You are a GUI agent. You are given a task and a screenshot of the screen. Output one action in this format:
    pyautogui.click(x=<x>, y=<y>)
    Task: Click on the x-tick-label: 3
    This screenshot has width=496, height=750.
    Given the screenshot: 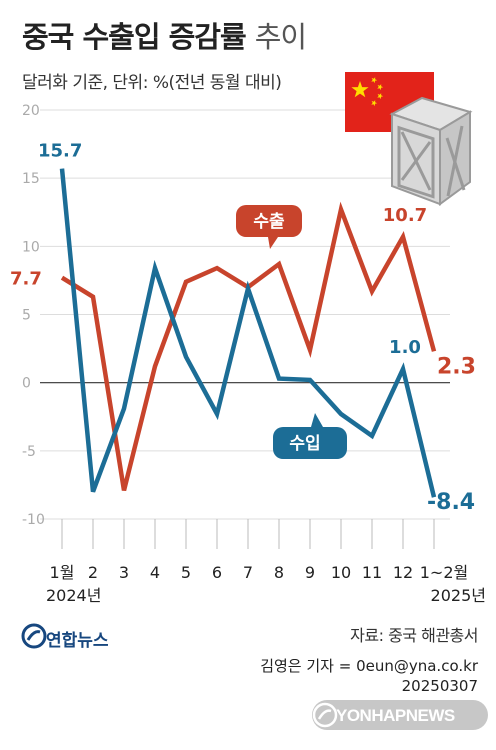 What is the action you would take?
    pyautogui.click(x=124, y=572)
    